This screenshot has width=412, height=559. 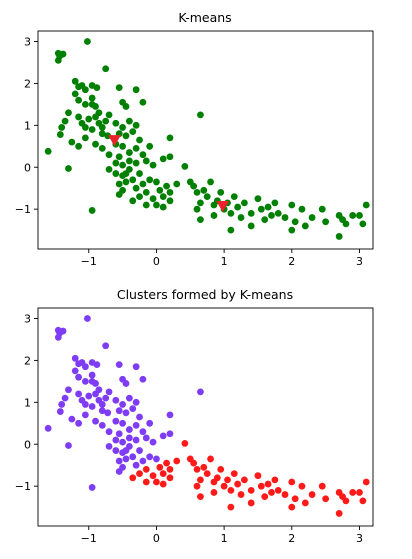 What do you see at coordinates (114, 141) in the screenshot?
I see `centroid-marker` at bounding box center [114, 141].